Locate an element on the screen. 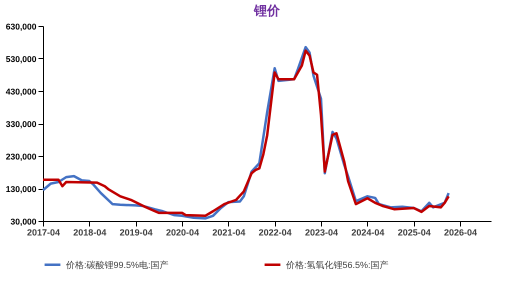 This screenshot has height=290, width=529. legend-label: 价格:氢氧化锂56.5%:国产 is located at coordinates (337, 265).